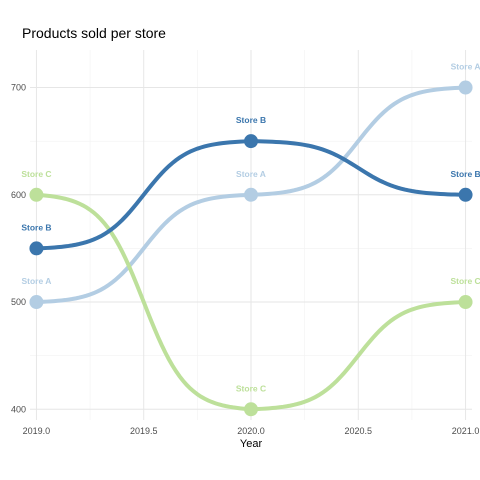 The image size is (480, 480). I want to click on y-tick-label: 700, so click(18, 88).